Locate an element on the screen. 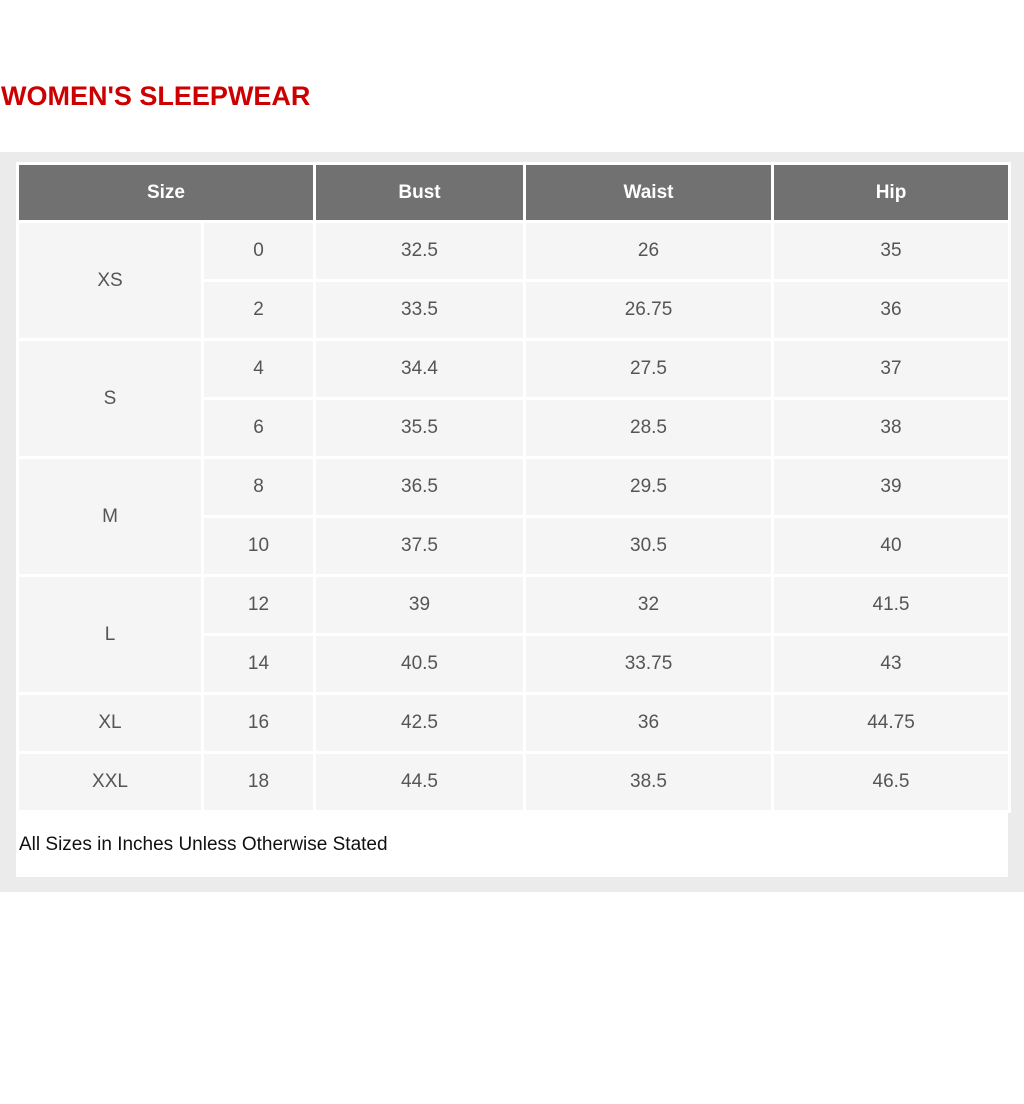 This screenshot has width=1024, height=1104. bust-cell: 39 is located at coordinates (419, 605).